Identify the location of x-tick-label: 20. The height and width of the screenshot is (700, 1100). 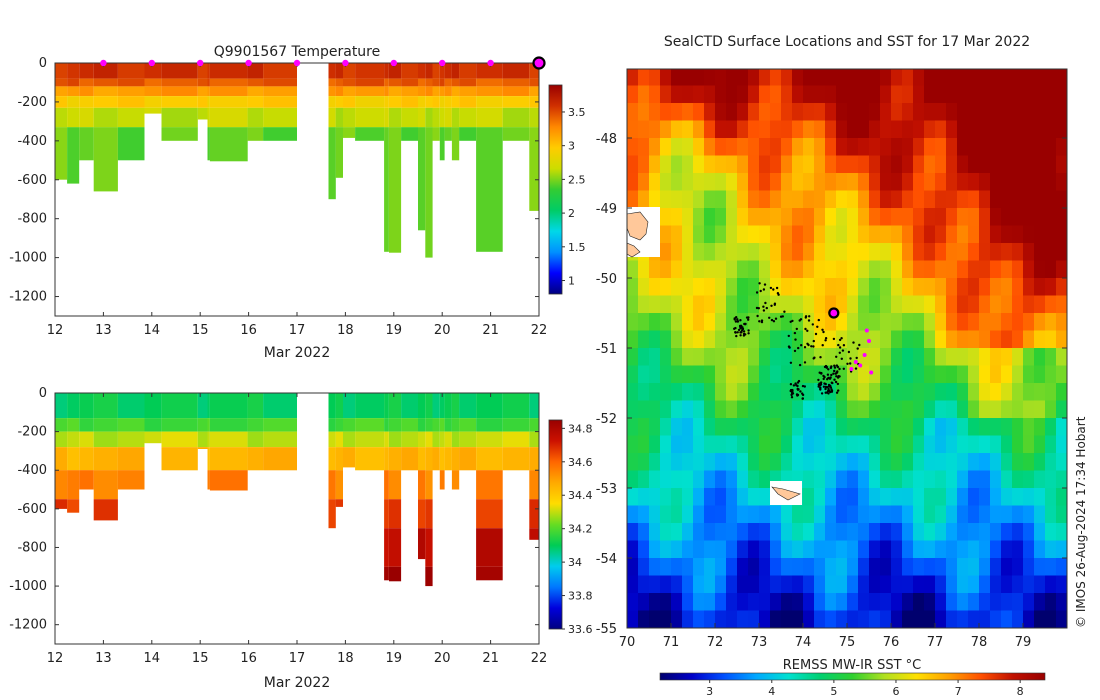
(442, 658).